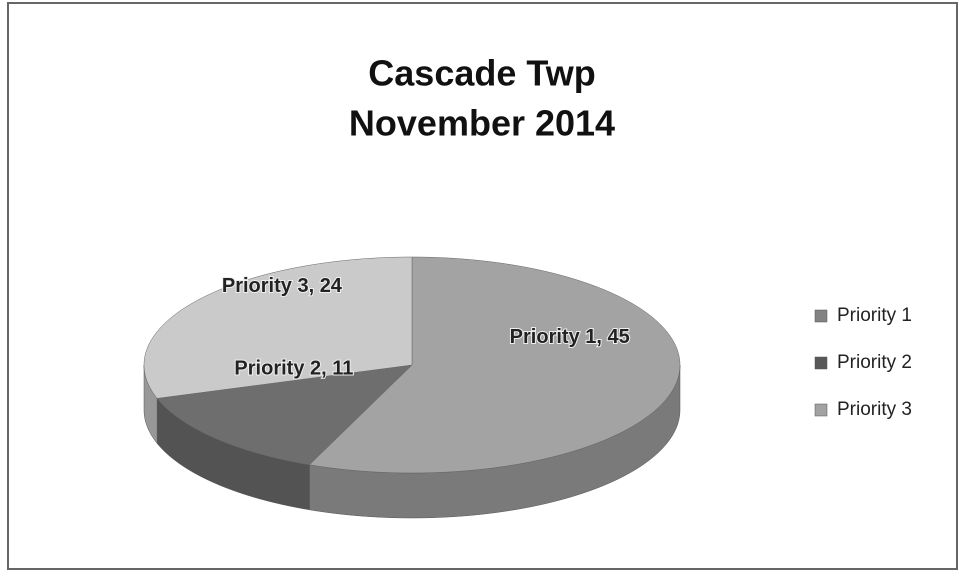  I want to click on legend-label: Priority 2, so click(874, 362).